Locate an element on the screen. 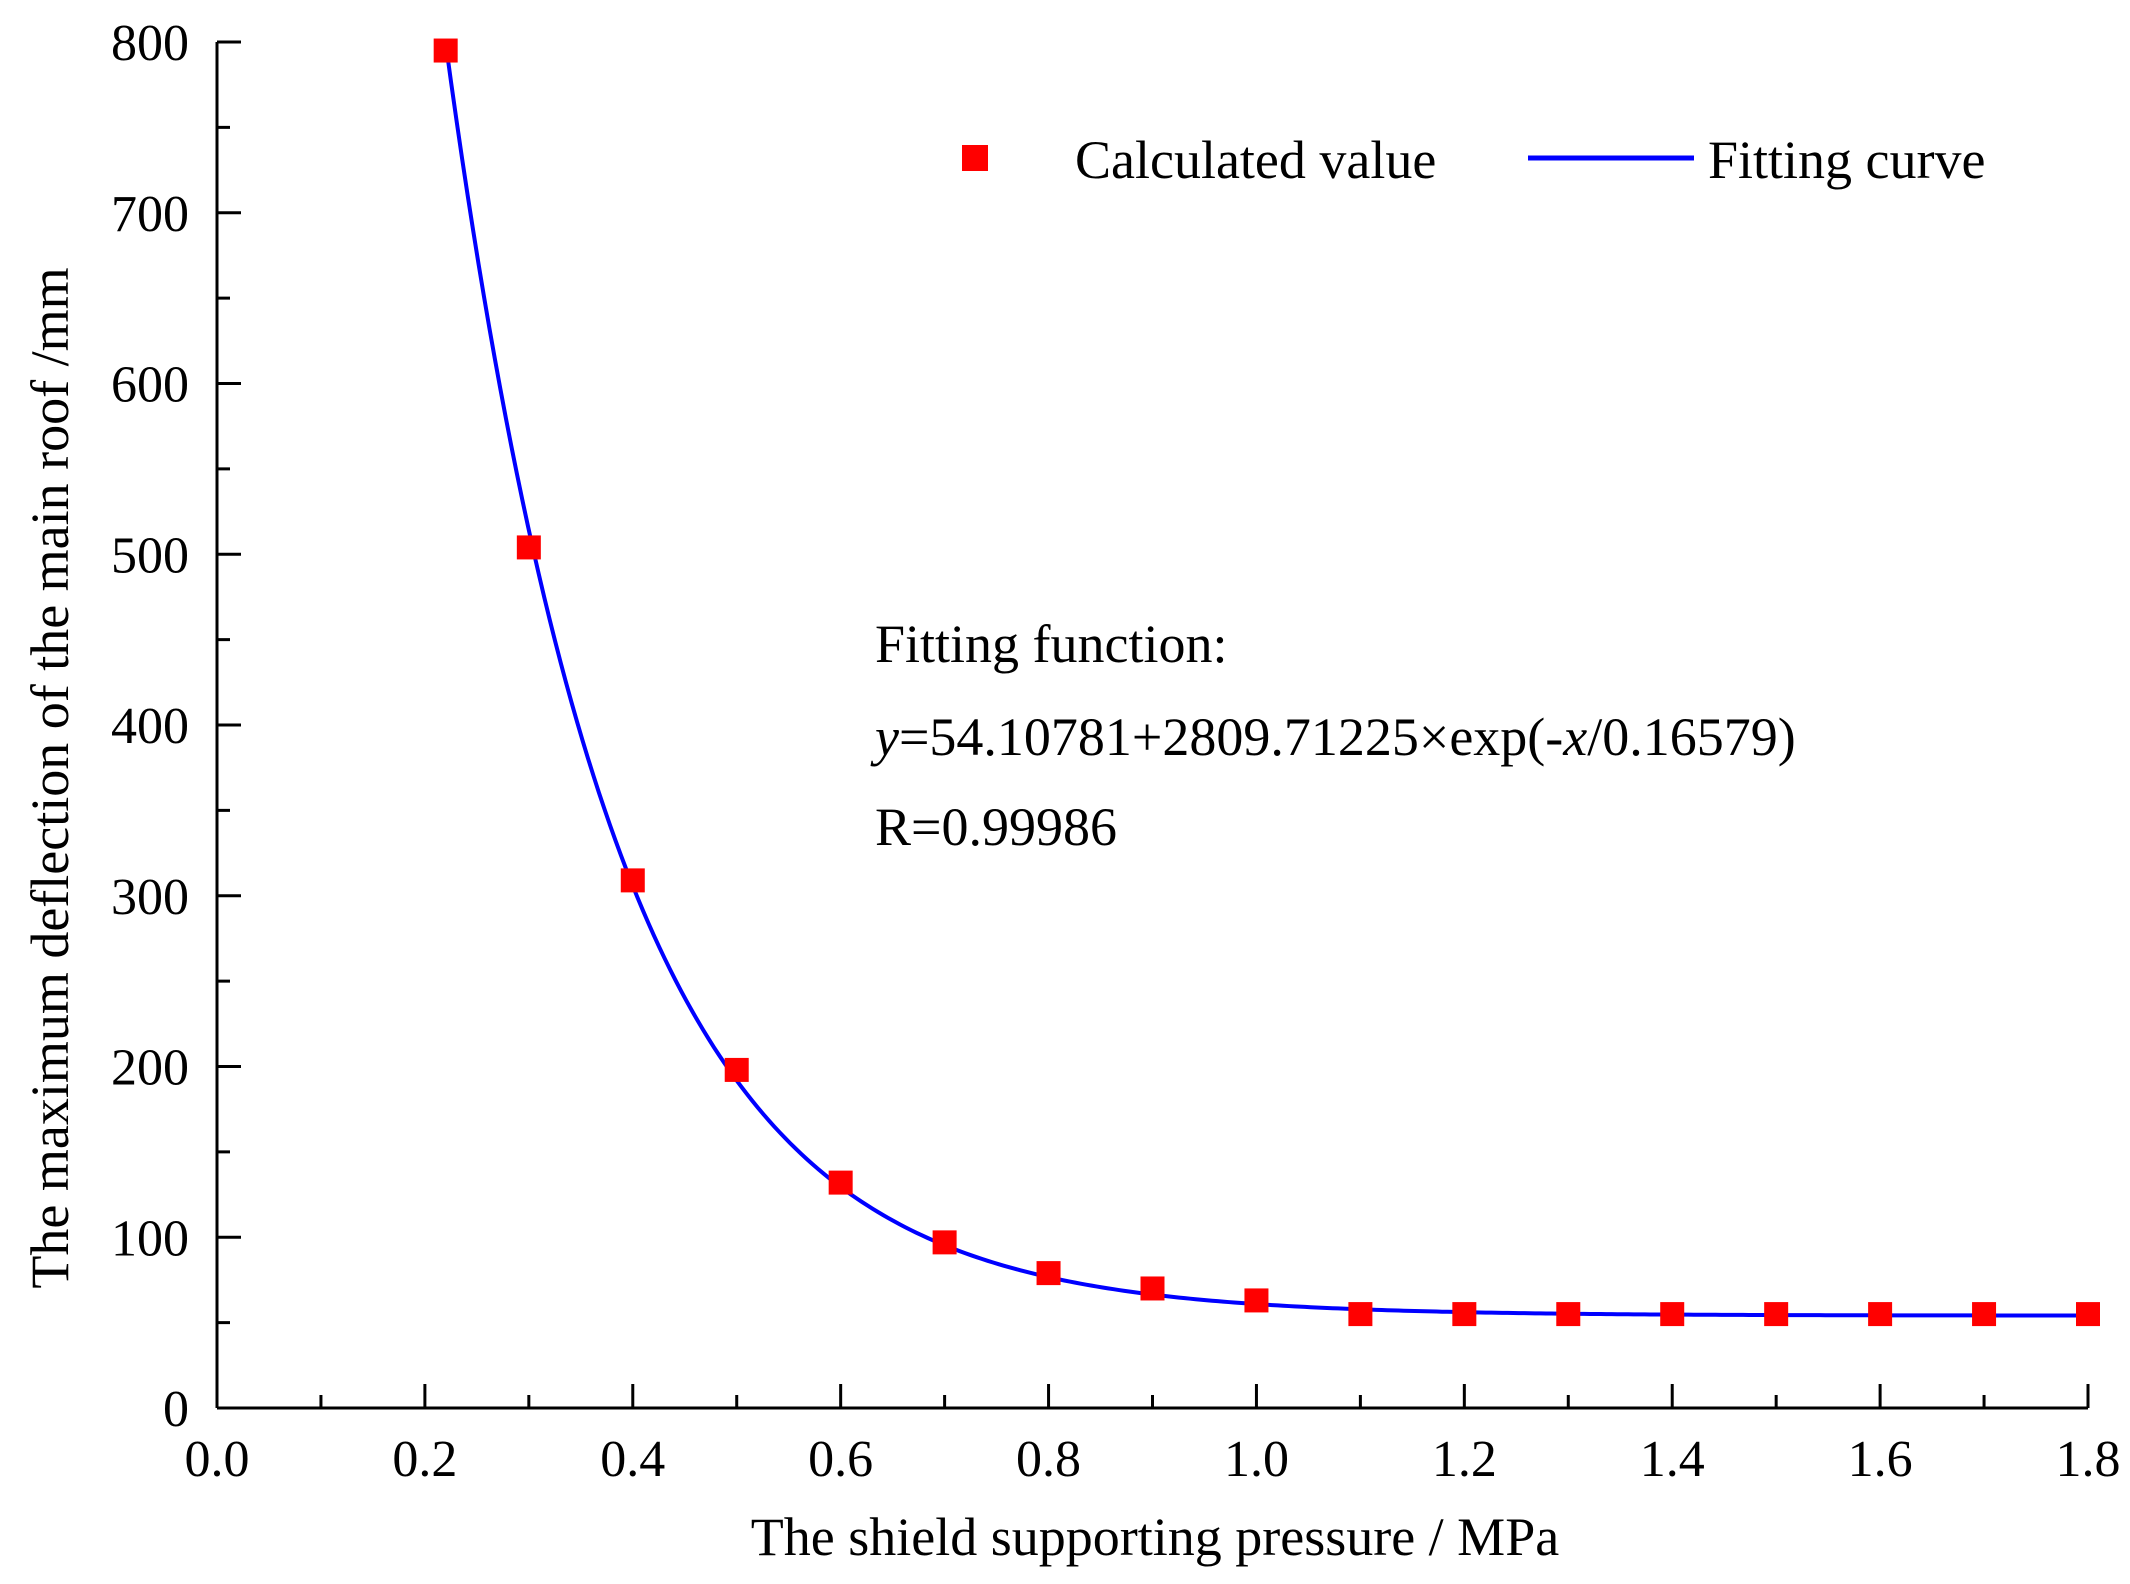  x-tick-label: 1.6 is located at coordinates (1880, 1459).